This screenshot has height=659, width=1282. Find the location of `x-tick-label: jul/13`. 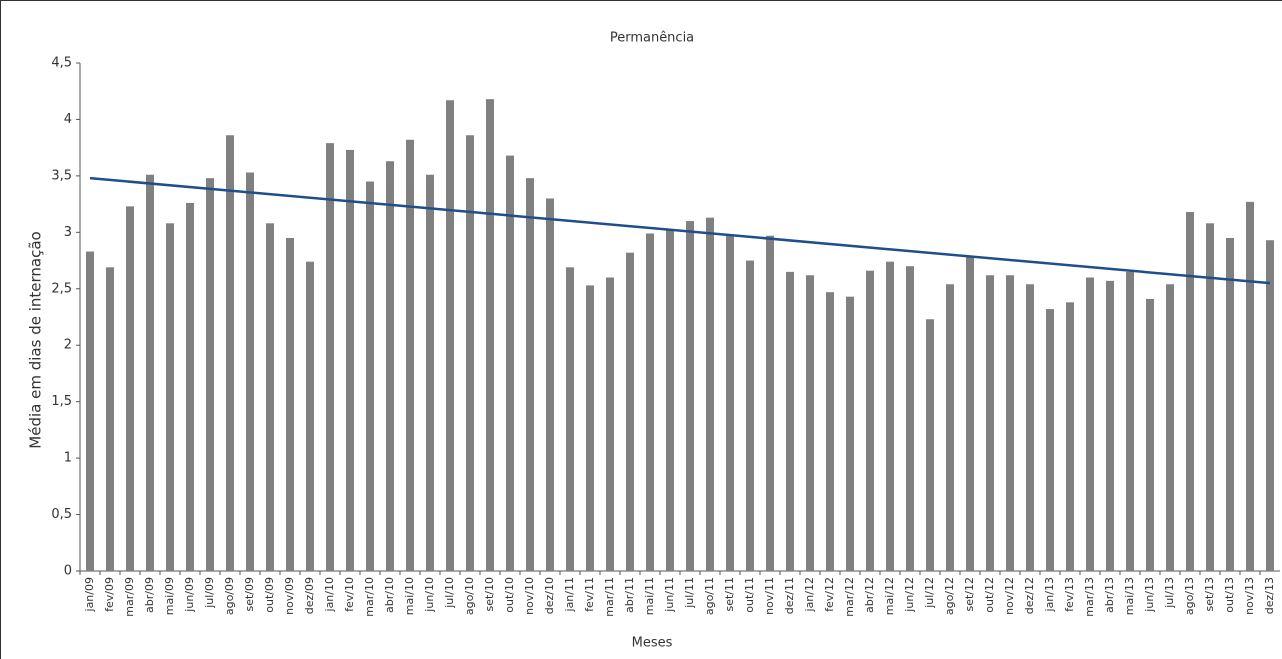

x-tick-label: jul/13 is located at coordinates (1169, 593).